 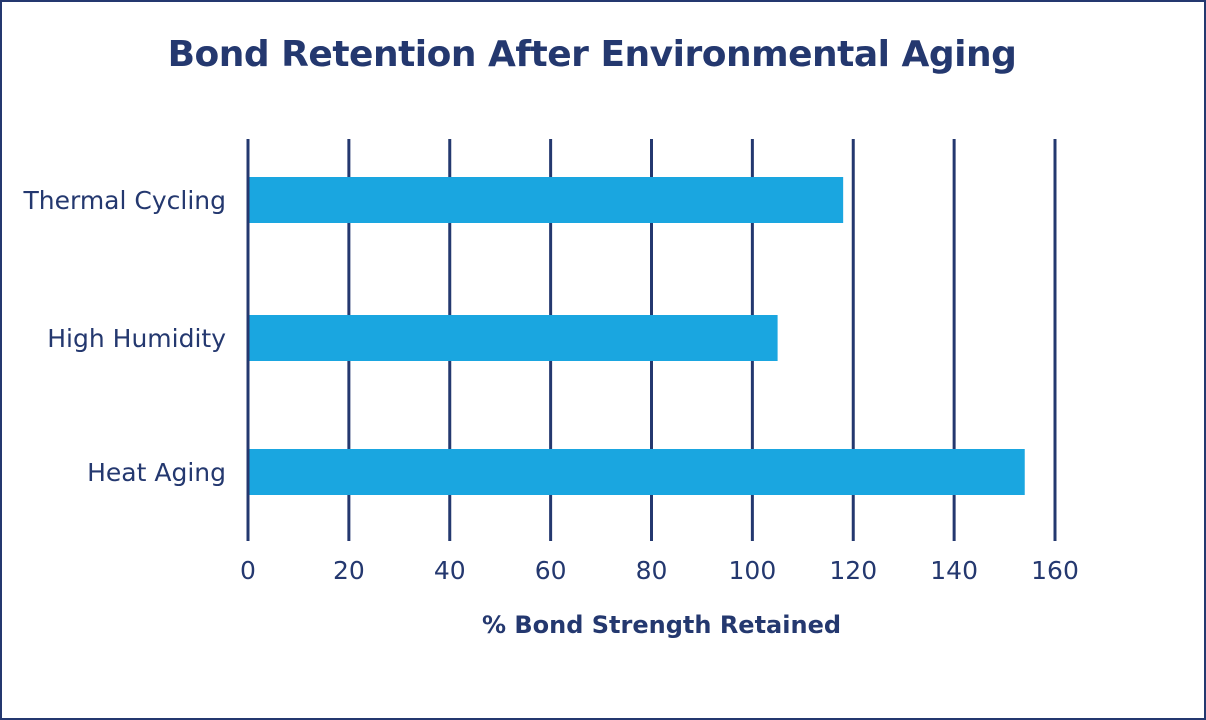 I want to click on x-tick-label: 60, so click(x=551, y=570).